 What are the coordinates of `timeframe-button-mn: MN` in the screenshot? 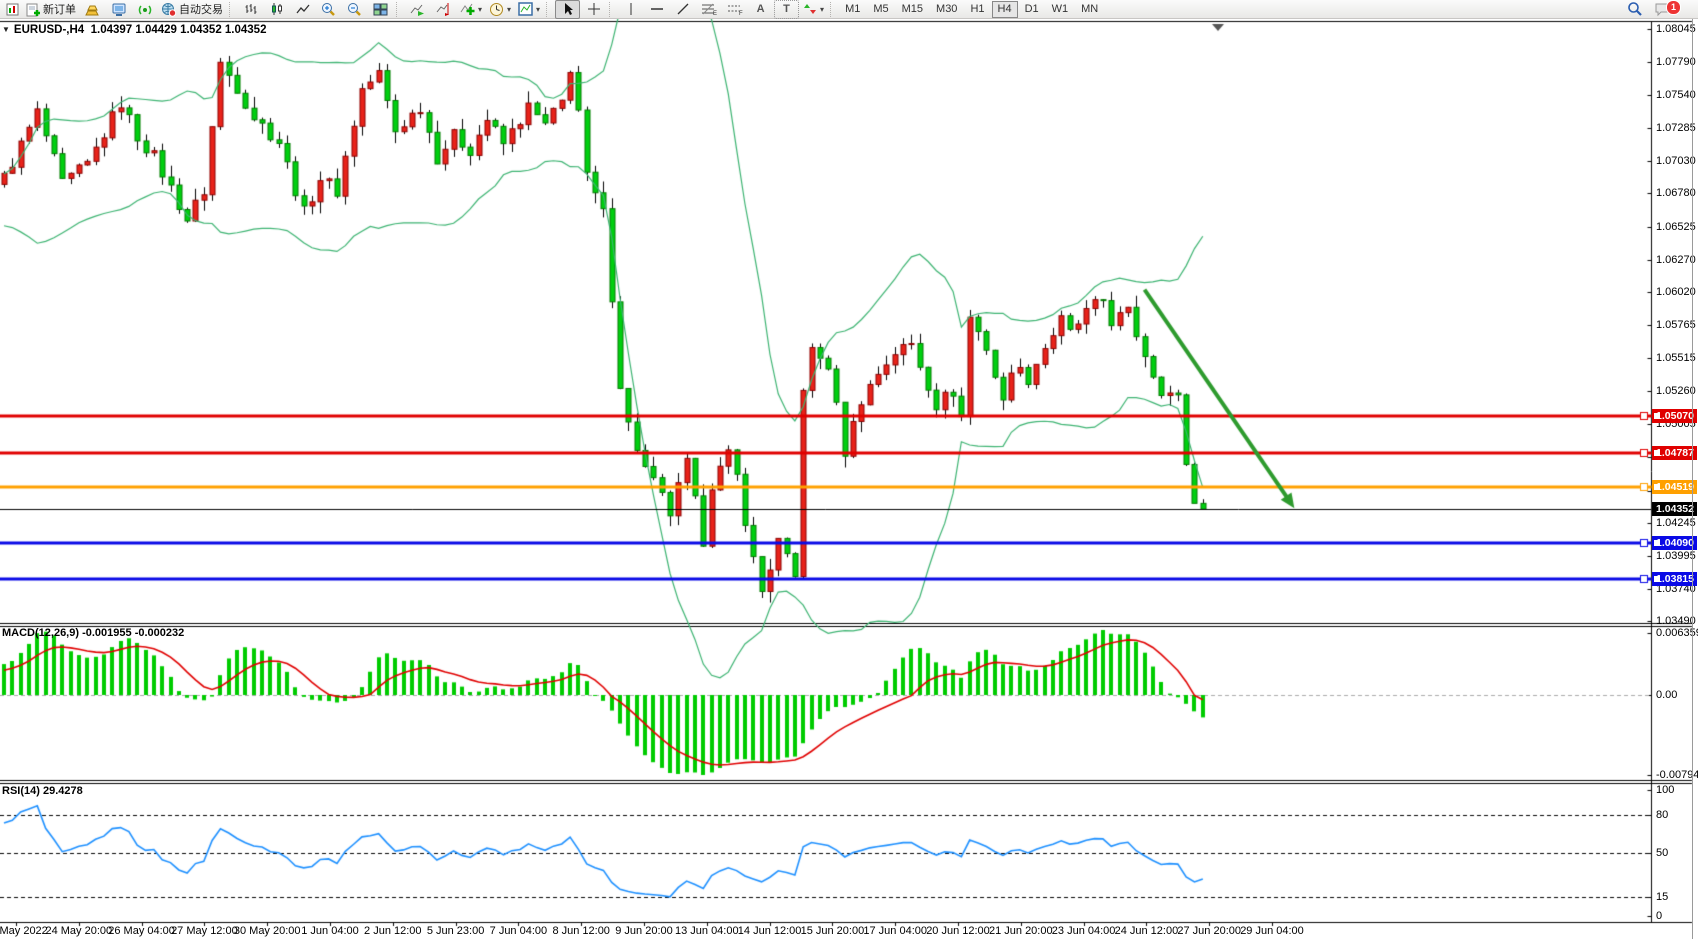 It's located at (1090, 9).